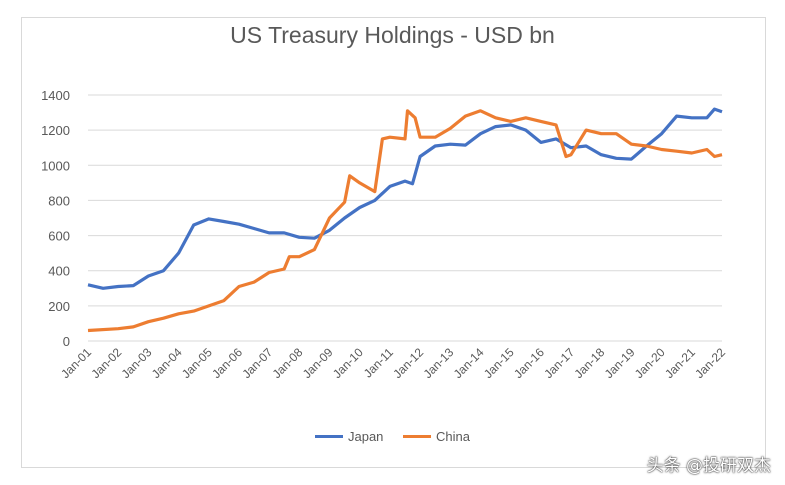  I want to click on x-tick-label: Jan-14, so click(469, 363).